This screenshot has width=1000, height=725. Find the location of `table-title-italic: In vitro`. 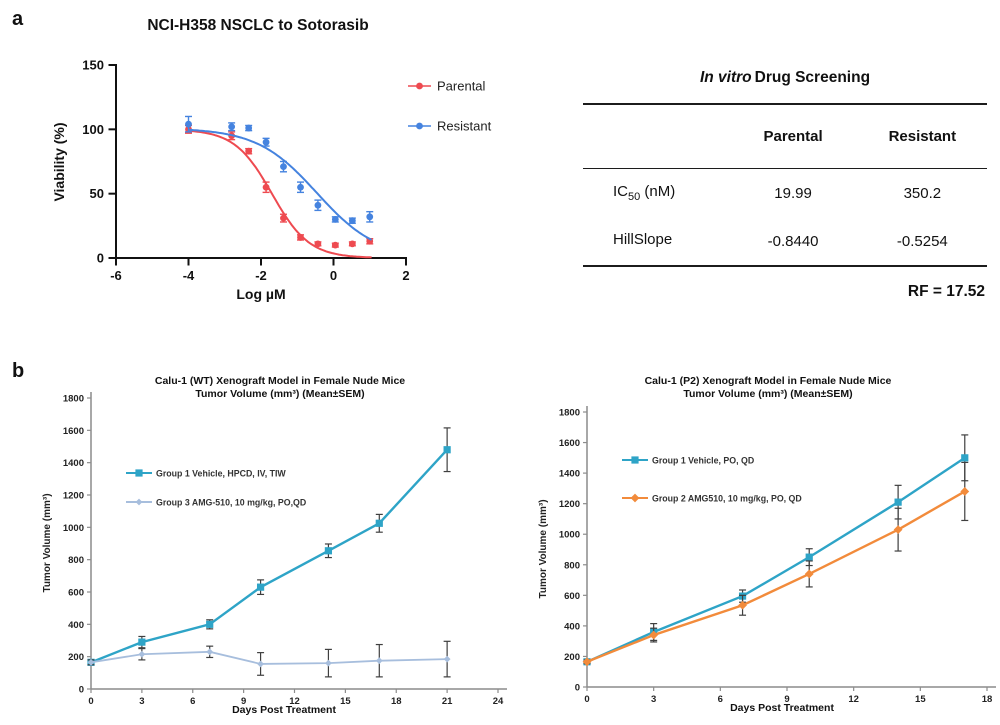

table-title-italic: In vitro is located at coordinates (725, 77).